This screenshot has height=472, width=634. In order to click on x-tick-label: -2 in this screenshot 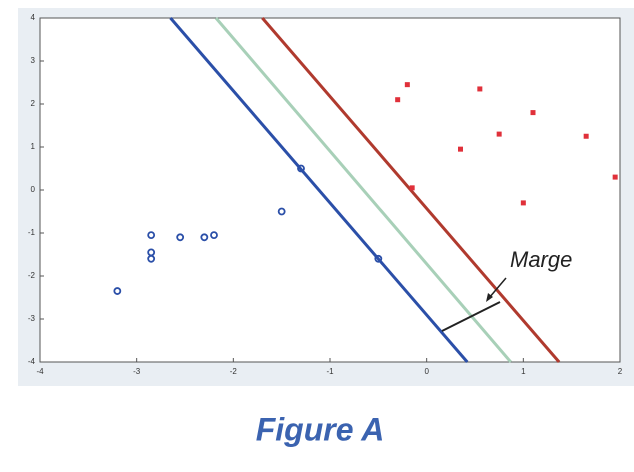, I will do `click(234, 371)`.